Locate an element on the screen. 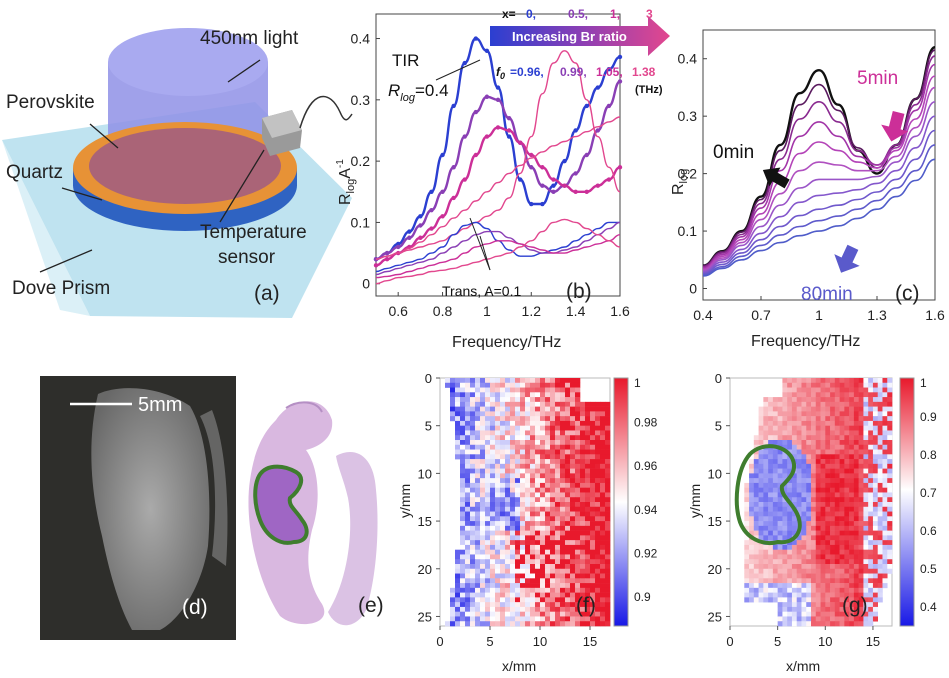 The width and height of the screenshot is (949, 678). x-tick-label: 10 is located at coordinates (825, 641).